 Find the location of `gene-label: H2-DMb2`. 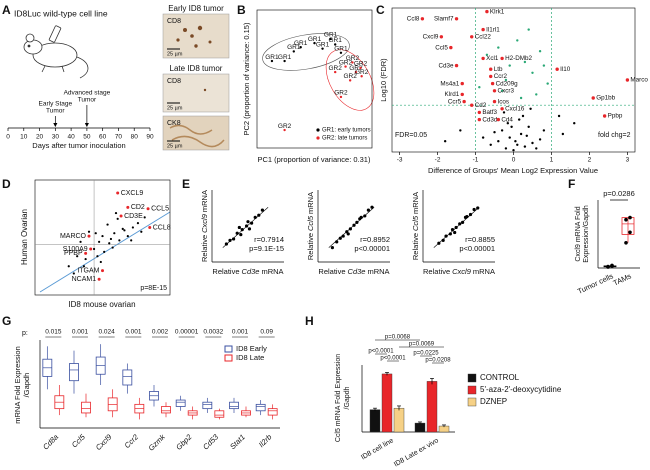

gene-label: H2-DMb2 is located at coordinates (518, 58).